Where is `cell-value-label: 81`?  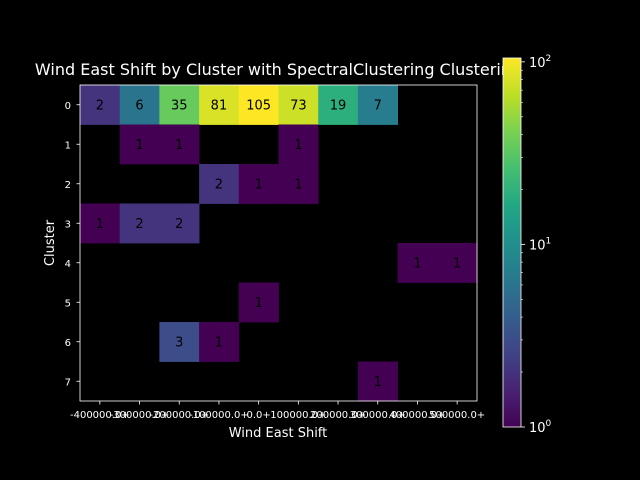 cell-value-label: 81 is located at coordinates (219, 105).